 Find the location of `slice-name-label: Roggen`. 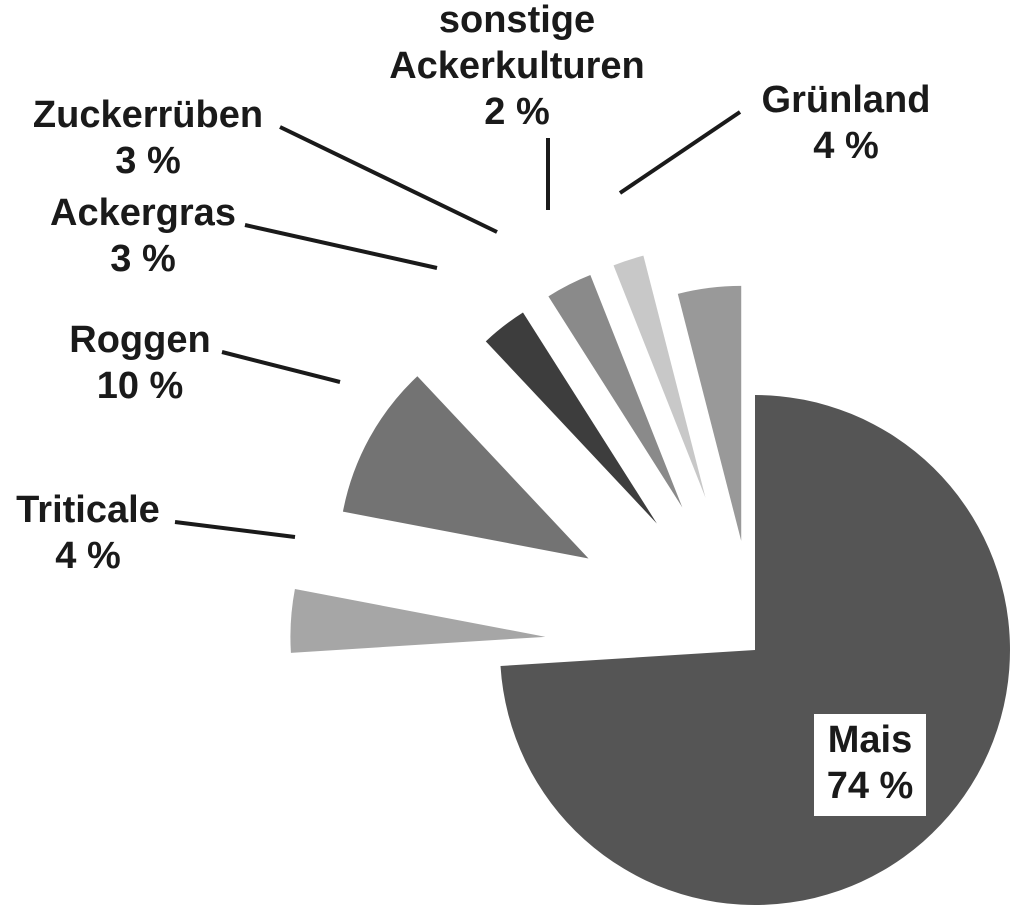

slice-name-label: Roggen is located at coordinates (139, 340).